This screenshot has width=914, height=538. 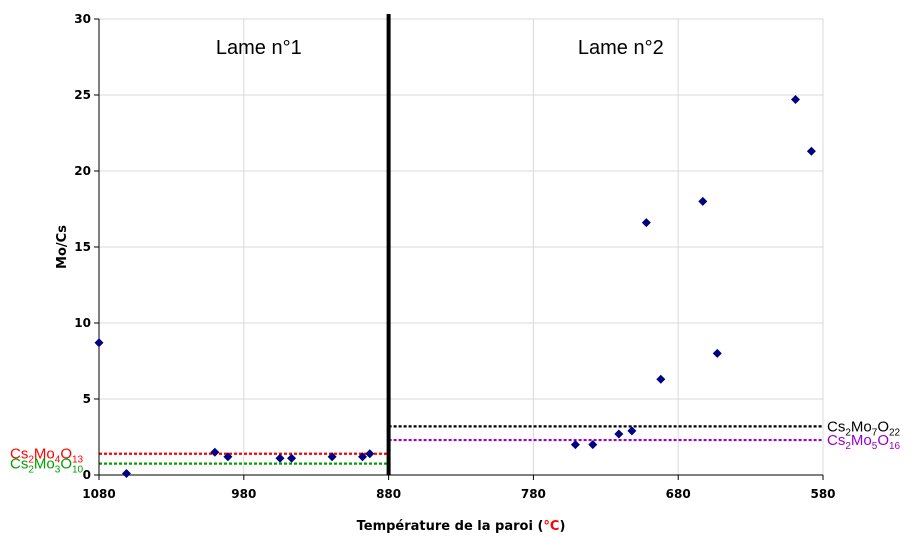 I want to click on y-tick-label: 15, so click(x=82, y=247).